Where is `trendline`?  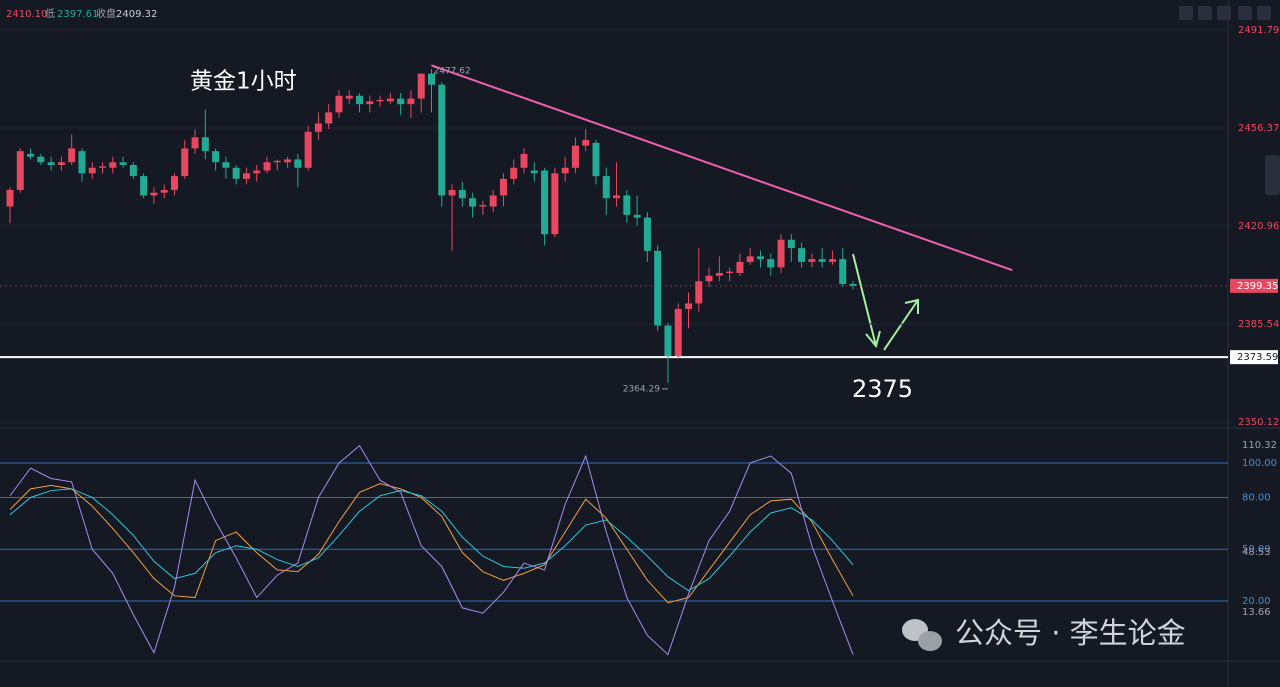
trendline is located at coordinates (722, 168).